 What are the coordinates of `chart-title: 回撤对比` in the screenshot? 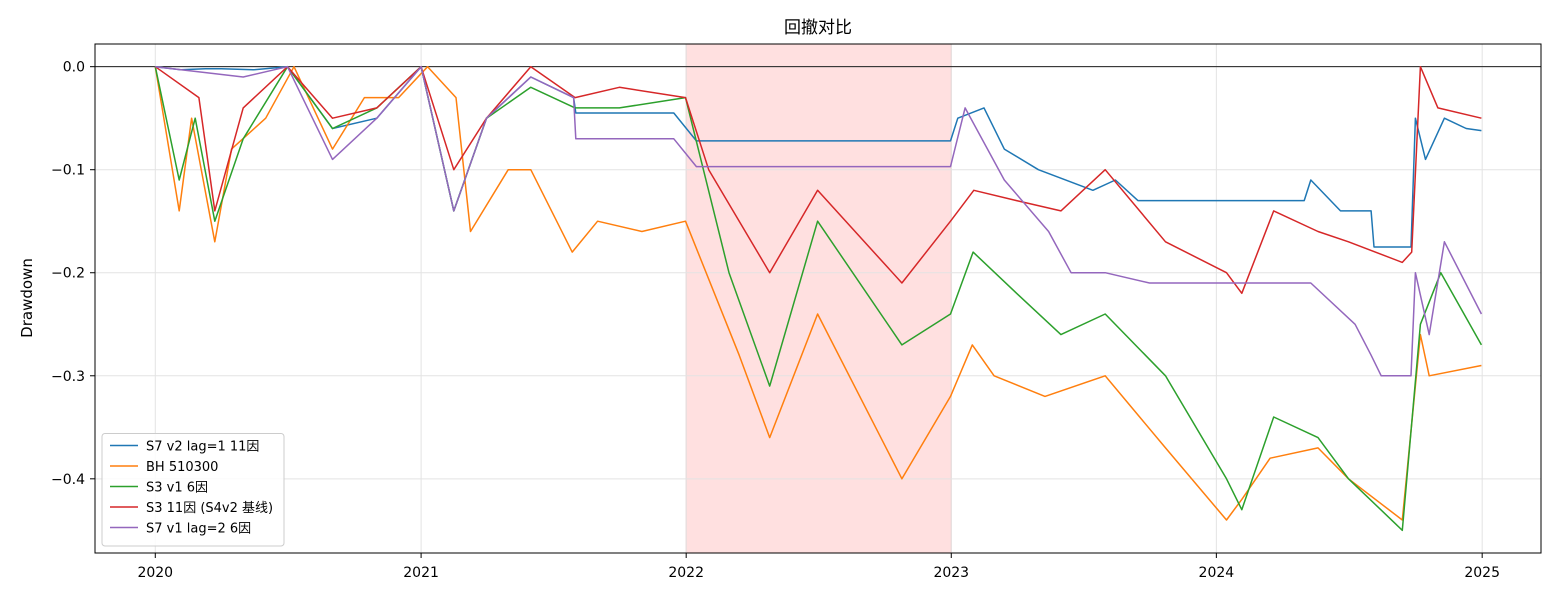 It's located at (818, 28).